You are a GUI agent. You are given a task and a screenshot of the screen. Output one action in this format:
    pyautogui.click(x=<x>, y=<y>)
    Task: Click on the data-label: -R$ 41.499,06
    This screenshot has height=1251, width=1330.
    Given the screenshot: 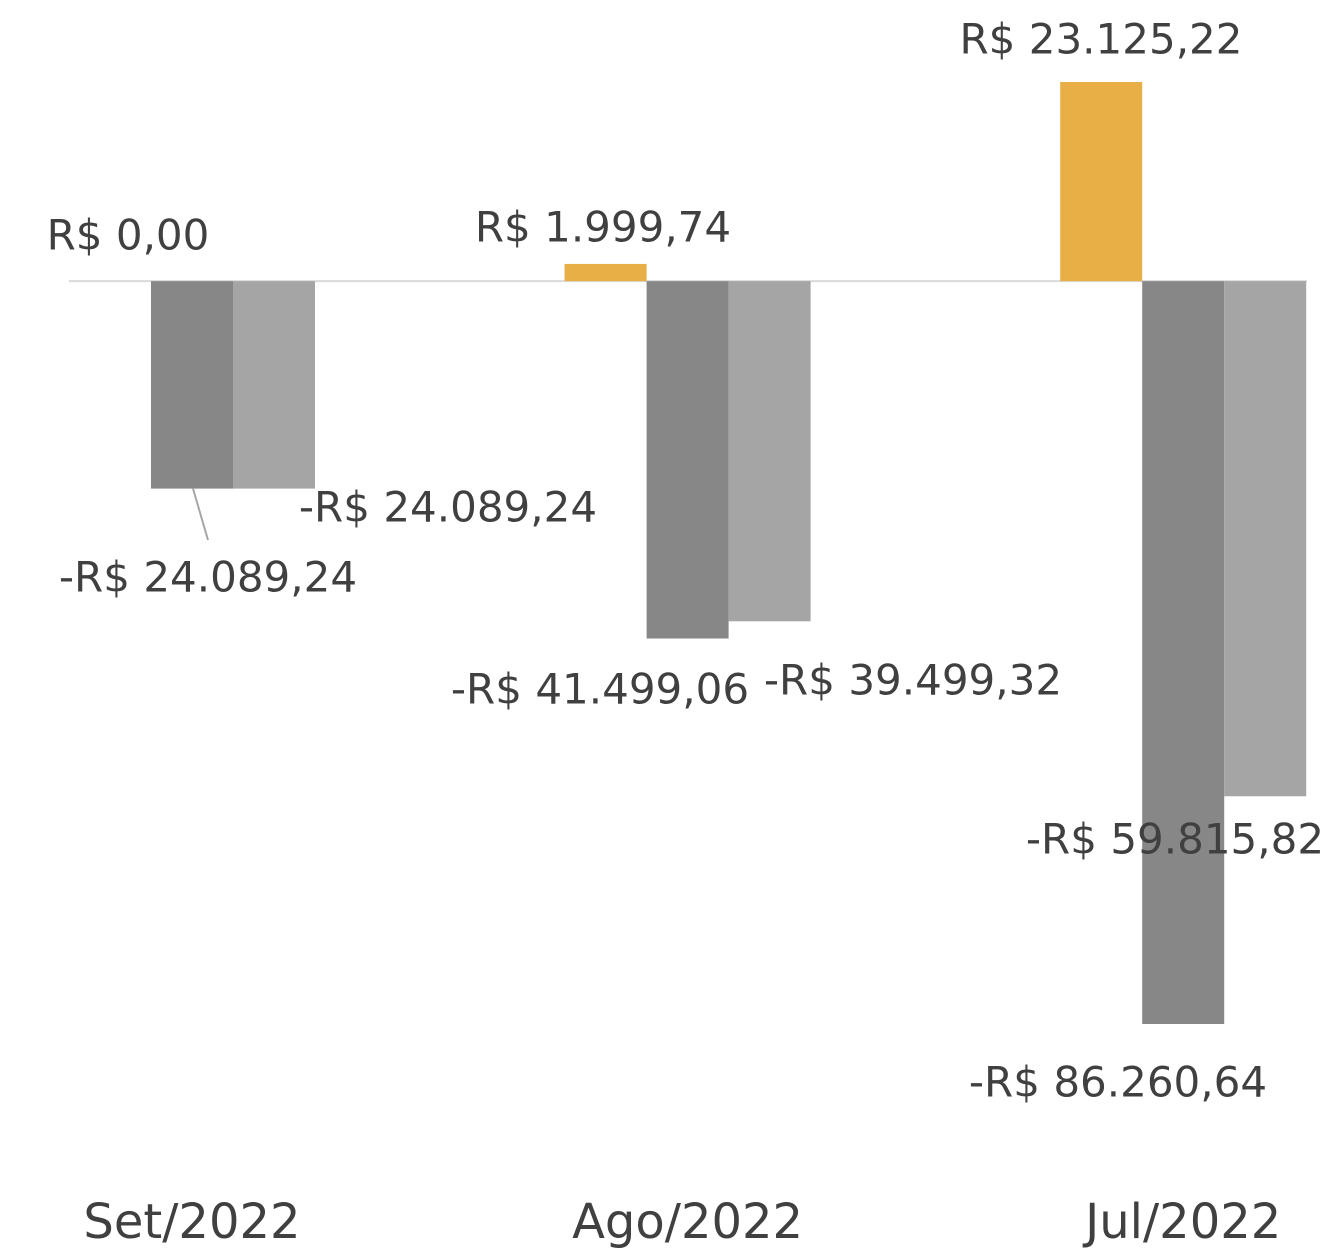 What is the action you would take?
    pyautogui.click(x=600, y=689)
    